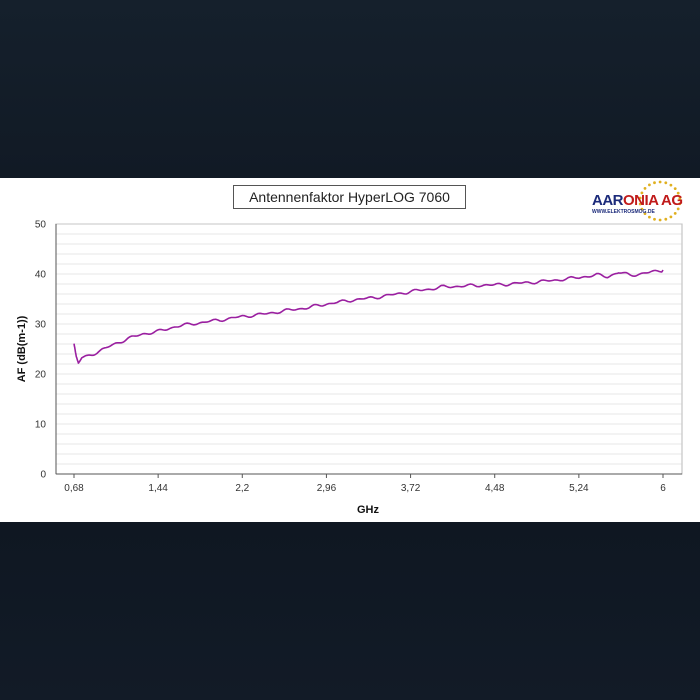 Image resolution: width=700 pixels, height=700 pixels. What do you see at coordinates (158, 488) in the screenshot?
I see `x-tick-label: 1,44` at bounding box center [158, 488].